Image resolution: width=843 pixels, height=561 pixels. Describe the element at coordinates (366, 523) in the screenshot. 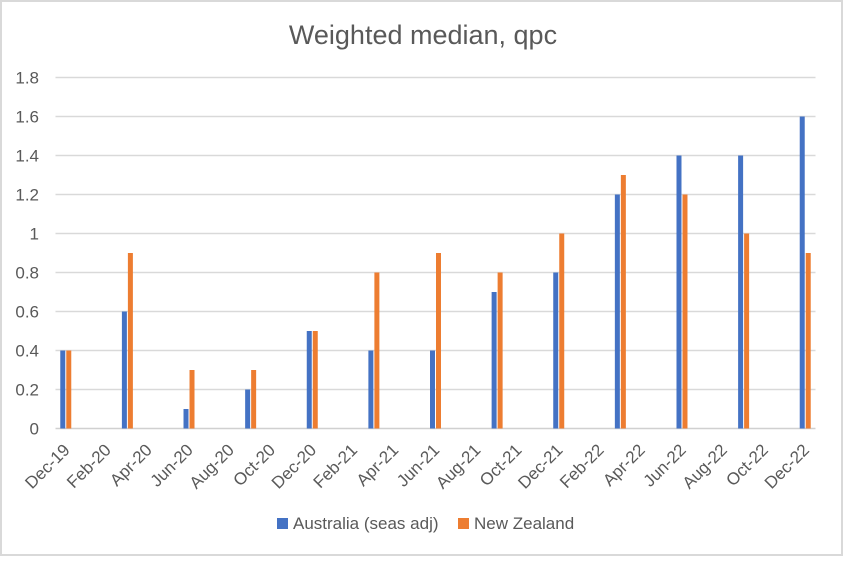

I see `svg-text: Australia (seas adj)` at that location.